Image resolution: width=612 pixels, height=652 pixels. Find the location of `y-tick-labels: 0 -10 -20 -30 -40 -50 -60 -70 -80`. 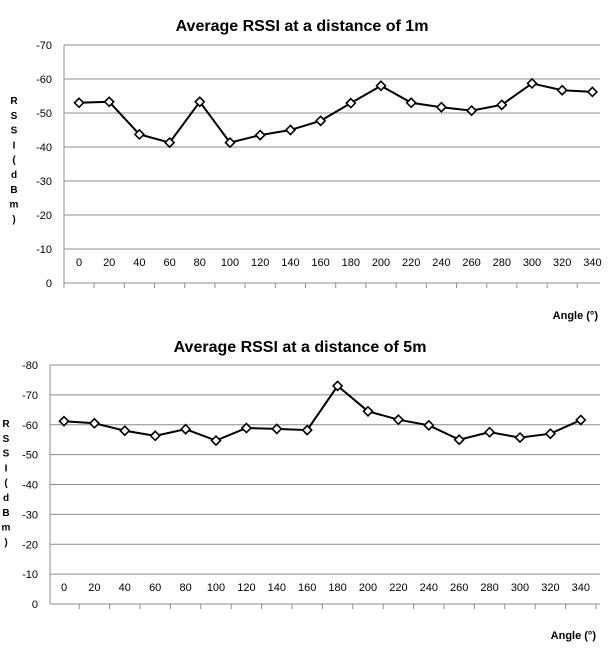

y-tick-labels: 0 -10 -20 -30 -40 -50 -60 -70 -80 is located at coordinates (30, 485).